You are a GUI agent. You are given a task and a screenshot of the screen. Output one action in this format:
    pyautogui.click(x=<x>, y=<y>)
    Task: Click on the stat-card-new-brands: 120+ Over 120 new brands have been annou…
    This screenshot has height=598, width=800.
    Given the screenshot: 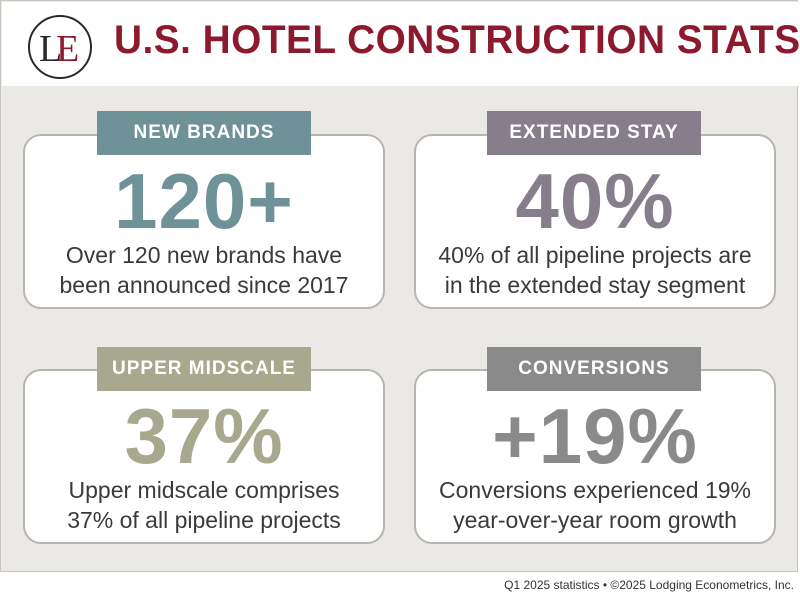 What is the action you would take?
    pyautogui.click(x=204, y=221)
    